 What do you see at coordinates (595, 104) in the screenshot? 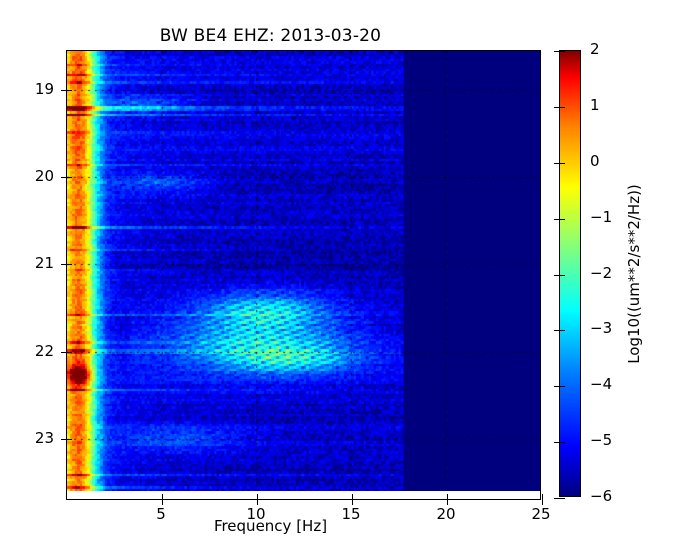
I see `colorbar-tick-label: 1` at bounding box center [595, 104].